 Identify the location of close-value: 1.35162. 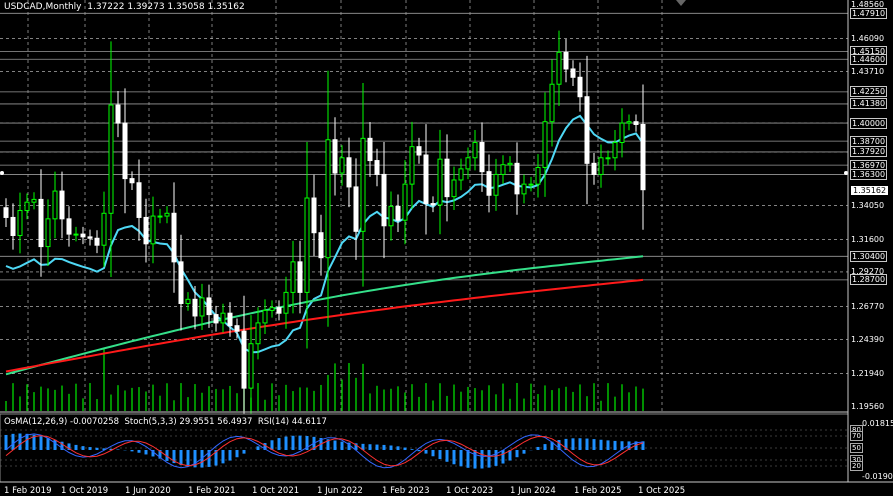
(226, 7).